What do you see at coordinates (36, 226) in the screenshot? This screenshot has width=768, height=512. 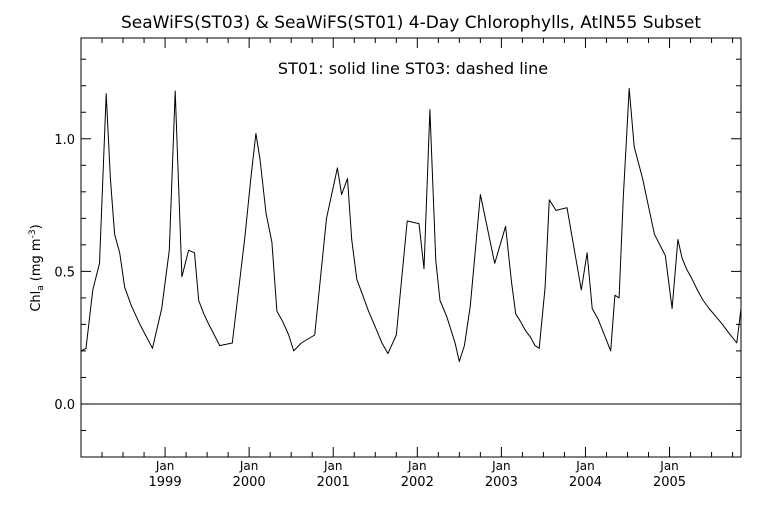 I see `y-axis-label-close: )` at bounding box center [36, 226].